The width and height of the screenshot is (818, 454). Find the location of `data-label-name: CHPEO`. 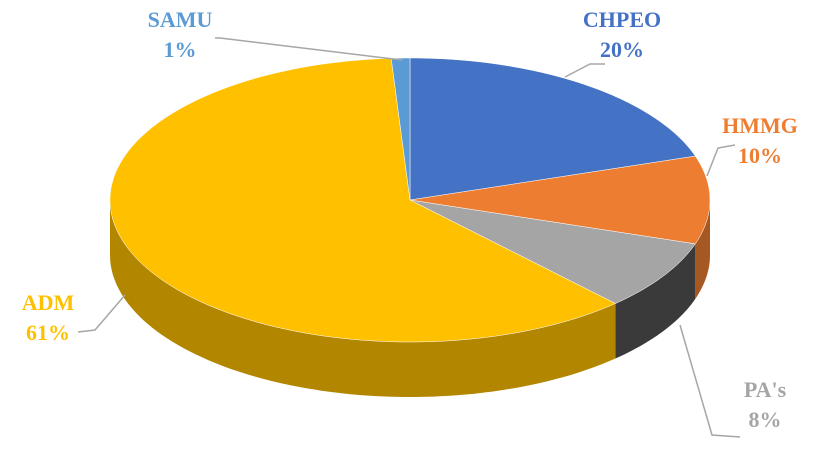

data-label-name: CHPEO is located at coordinates (622, 19).